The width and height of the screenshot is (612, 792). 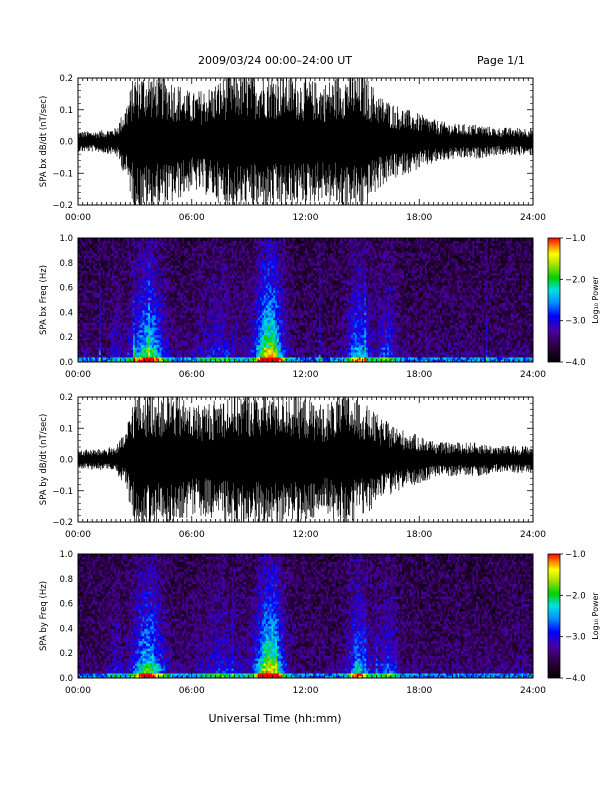 I want to click on y-tick-label: −0.2, so click(x=62, y=206).